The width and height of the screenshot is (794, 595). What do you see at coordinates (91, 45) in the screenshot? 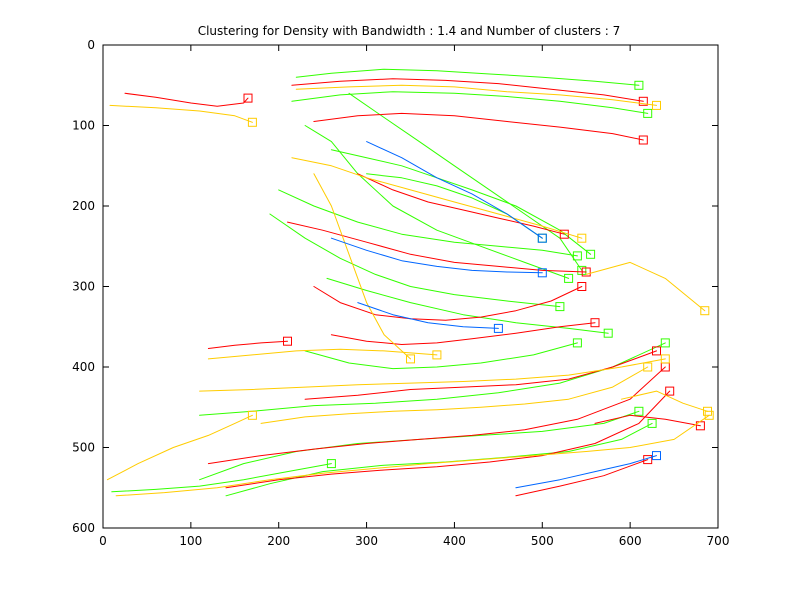
I see `y-tick-label-0: 0` at bounding box center [91, 45].